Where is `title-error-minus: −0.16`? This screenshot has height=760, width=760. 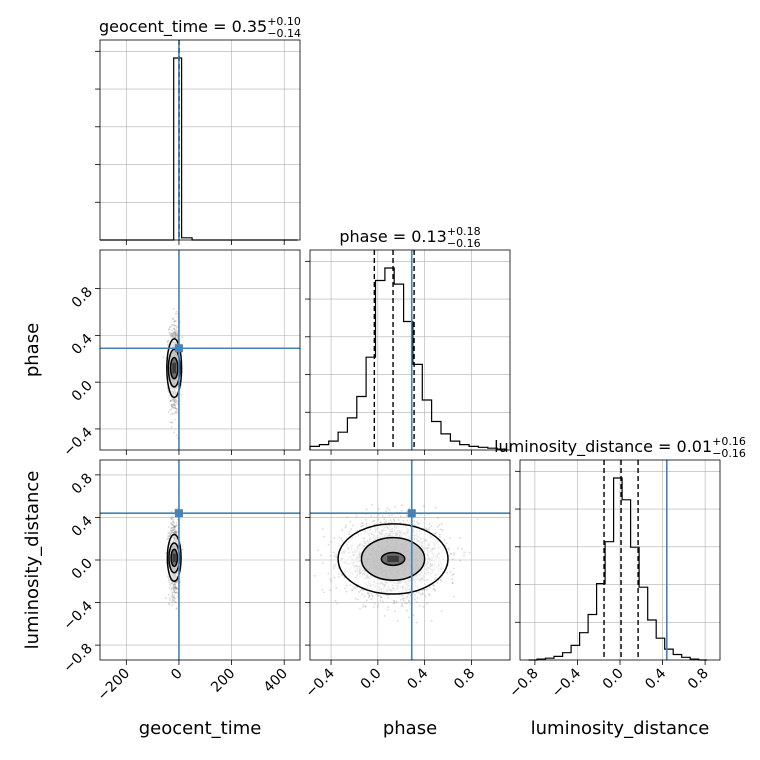
title-error-minus: −0.16 is located at coordinates (729, 453).